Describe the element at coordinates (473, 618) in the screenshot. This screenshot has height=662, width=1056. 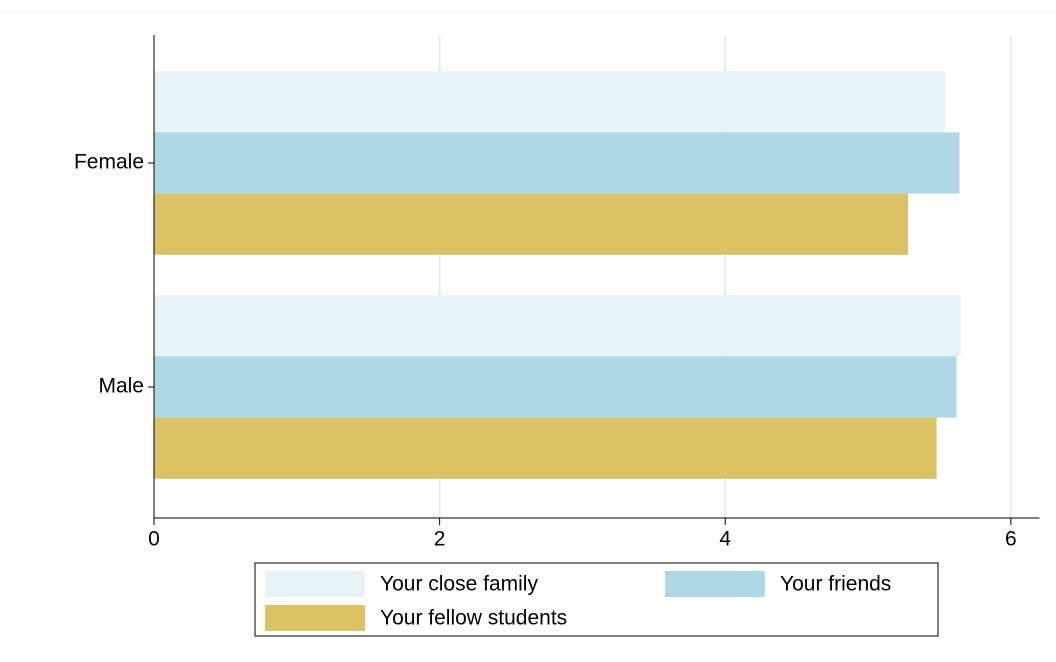
I see `legend-label: Your fellow students` at that location.